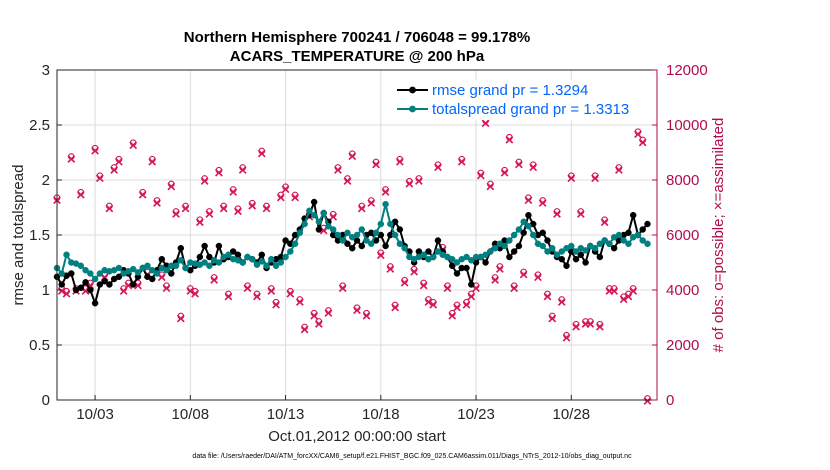 The width and height of the screenshot is (830, 470). What do you see at coordinates (476, 414) in the screenshot?
I see `x-tick-label: 10/23` at bounding box center [476, 414].